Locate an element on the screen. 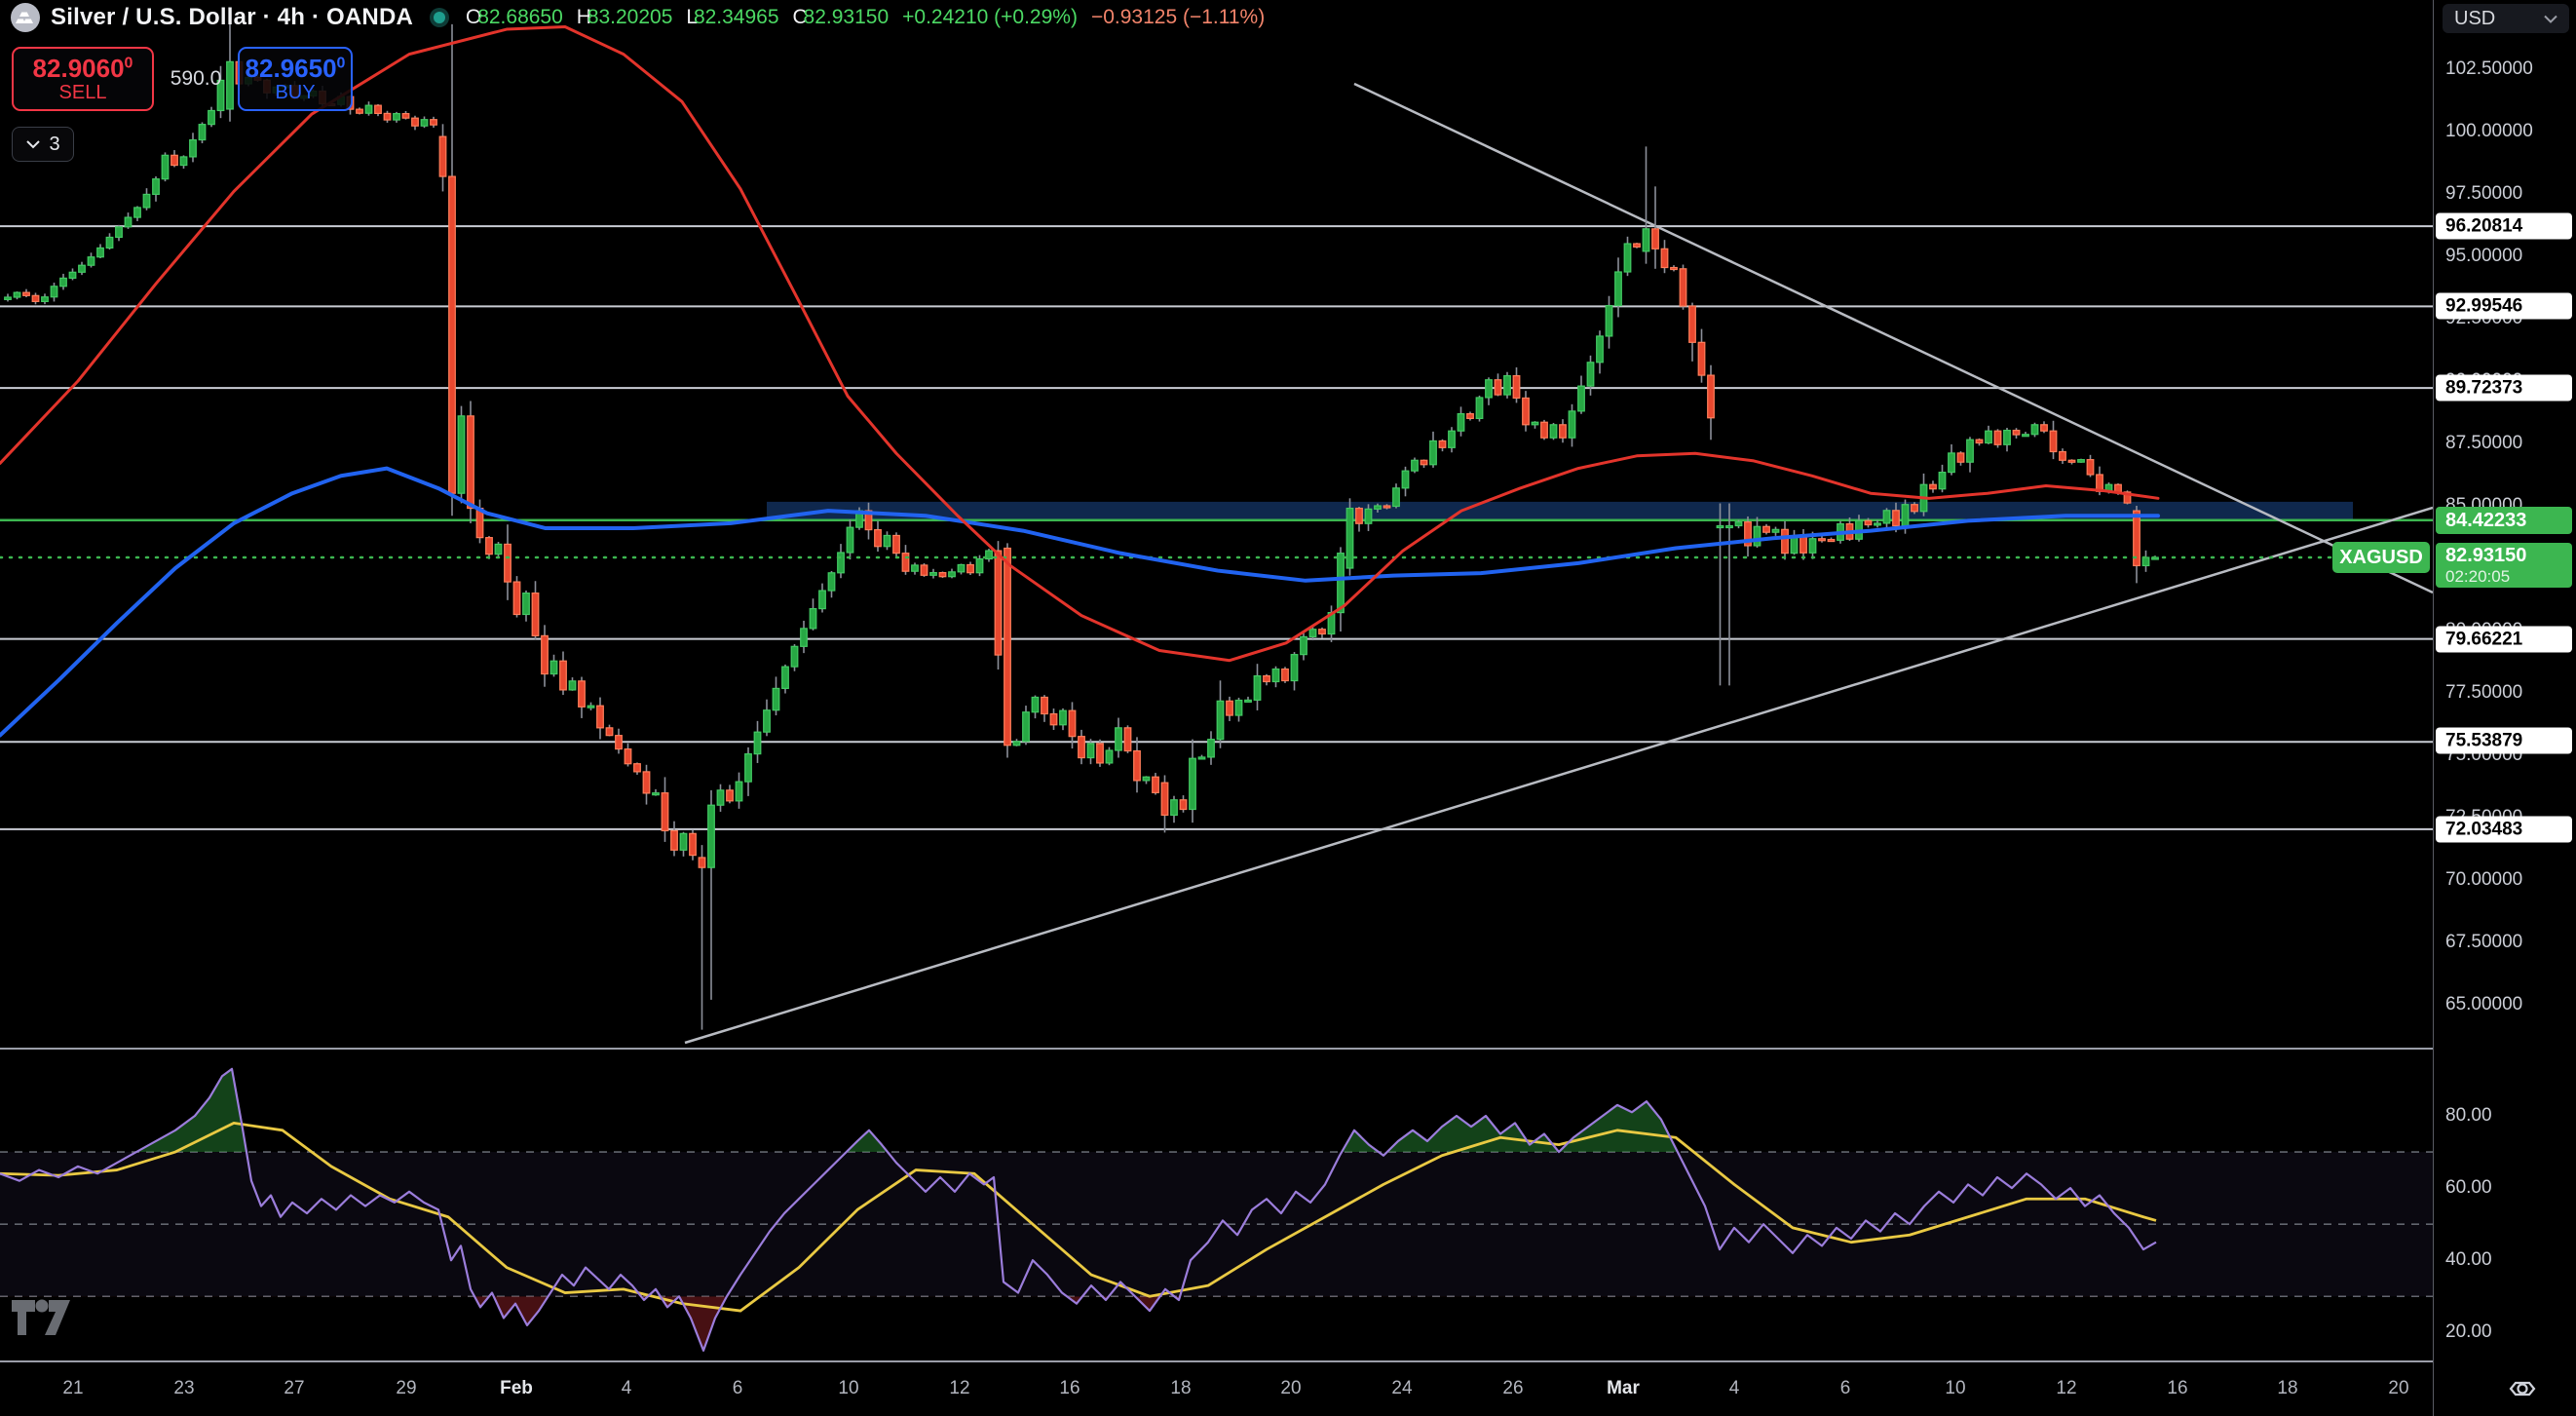 The height and width of the screenshot is (1416, 2576). buy-price-sup: 0 is located at coordinates (341, 63).